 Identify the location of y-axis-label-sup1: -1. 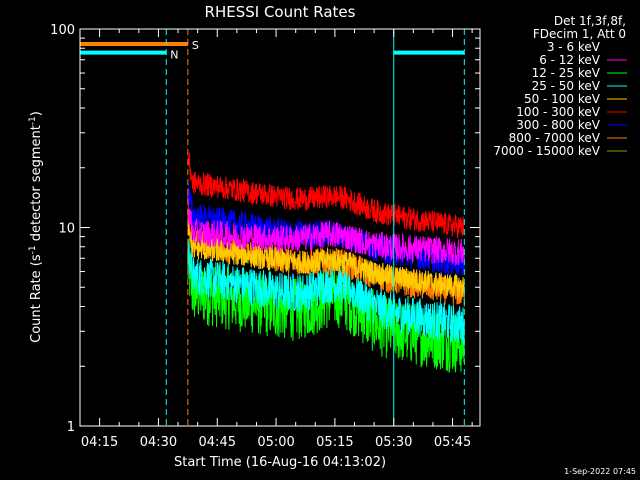
(33, 249).